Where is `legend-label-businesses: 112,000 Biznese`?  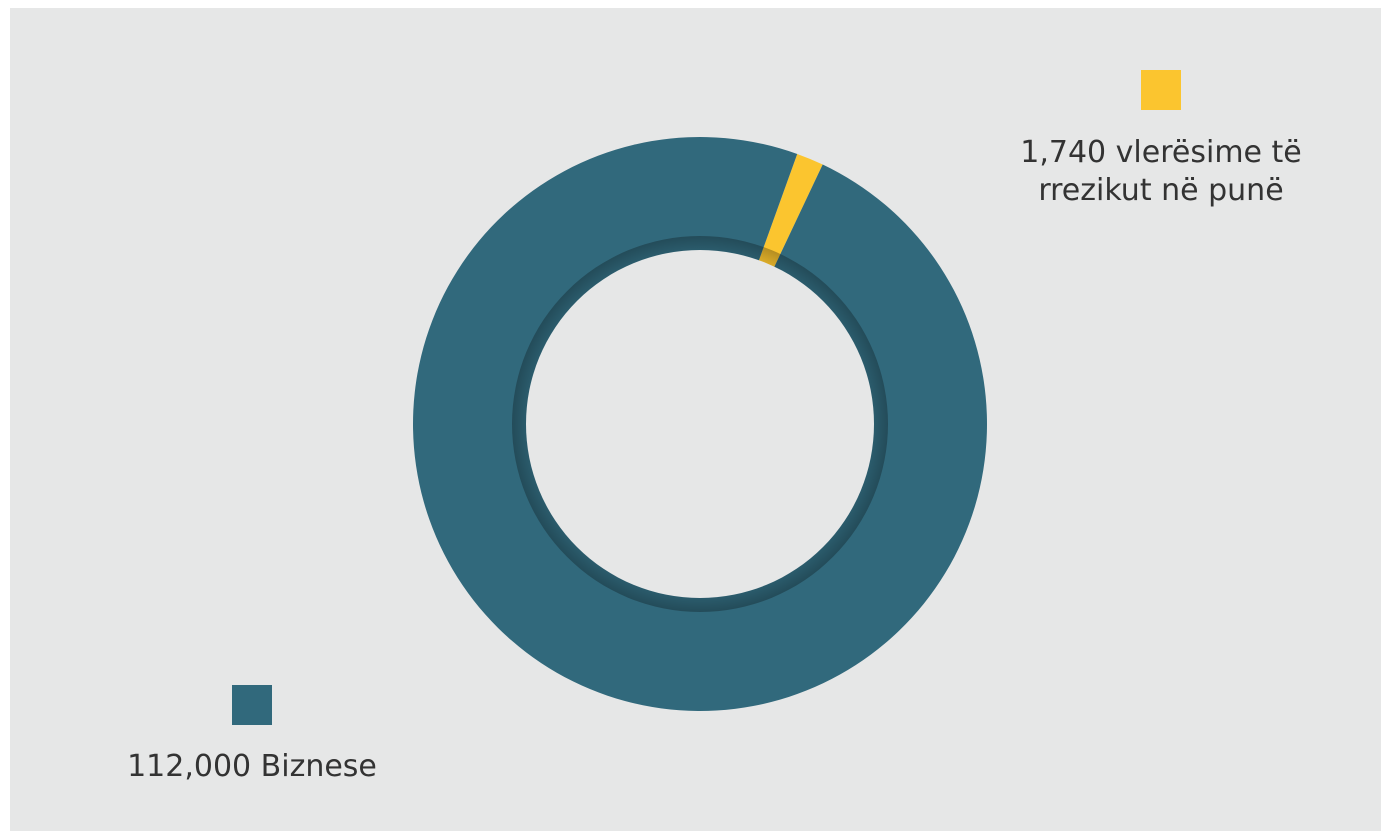 legend-label-businesses: 112,000 Biznese is located at coordinates (252, 766).